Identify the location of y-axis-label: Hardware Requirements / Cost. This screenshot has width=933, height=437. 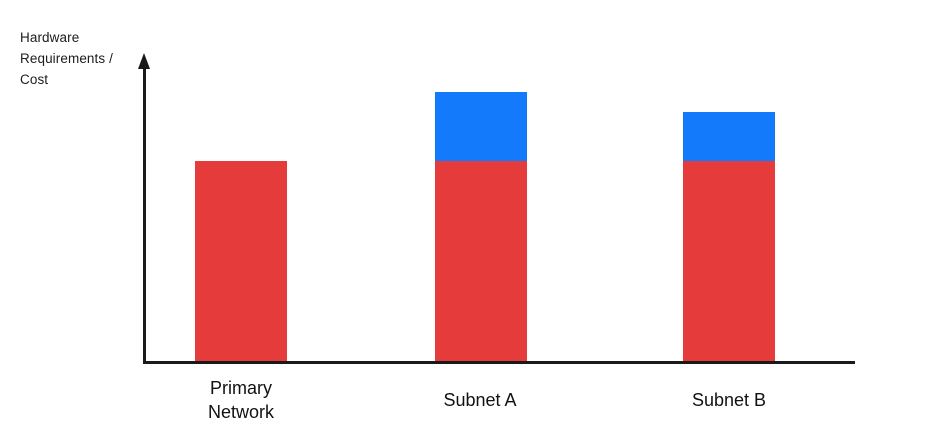
(66, 58).